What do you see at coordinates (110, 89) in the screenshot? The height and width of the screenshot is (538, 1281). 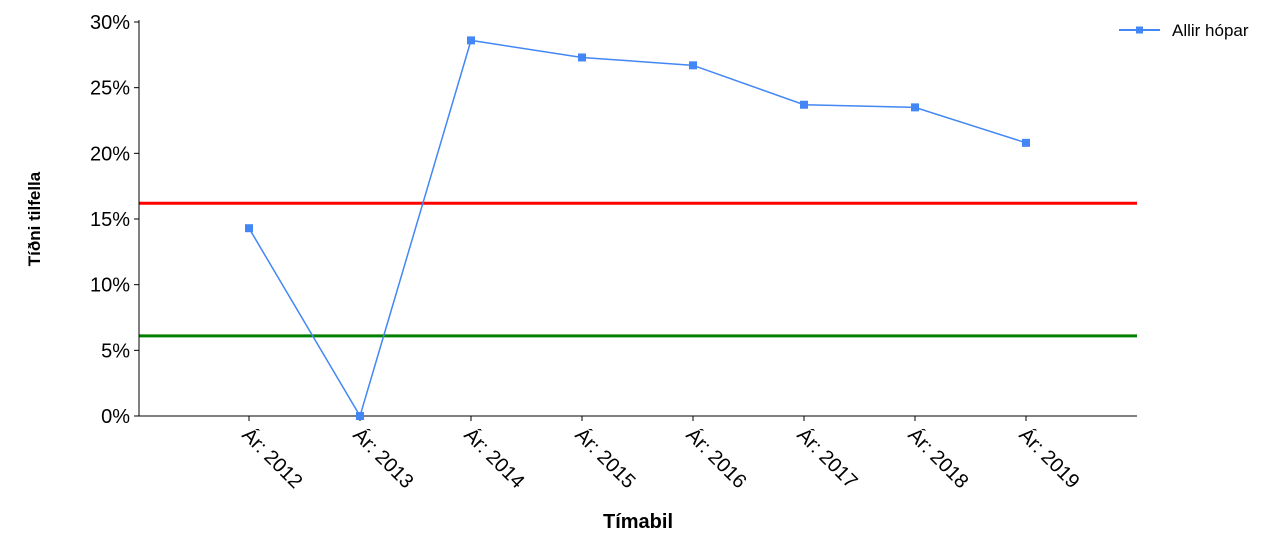 I see `y-tick-label: 25%` at bounding box center [110, 89].